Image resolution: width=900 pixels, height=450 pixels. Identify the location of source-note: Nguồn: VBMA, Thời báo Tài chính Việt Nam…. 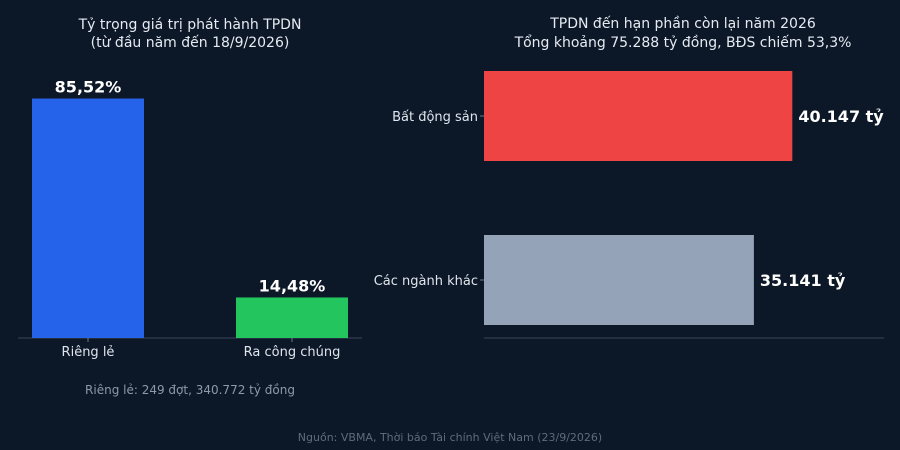
(450, 437).